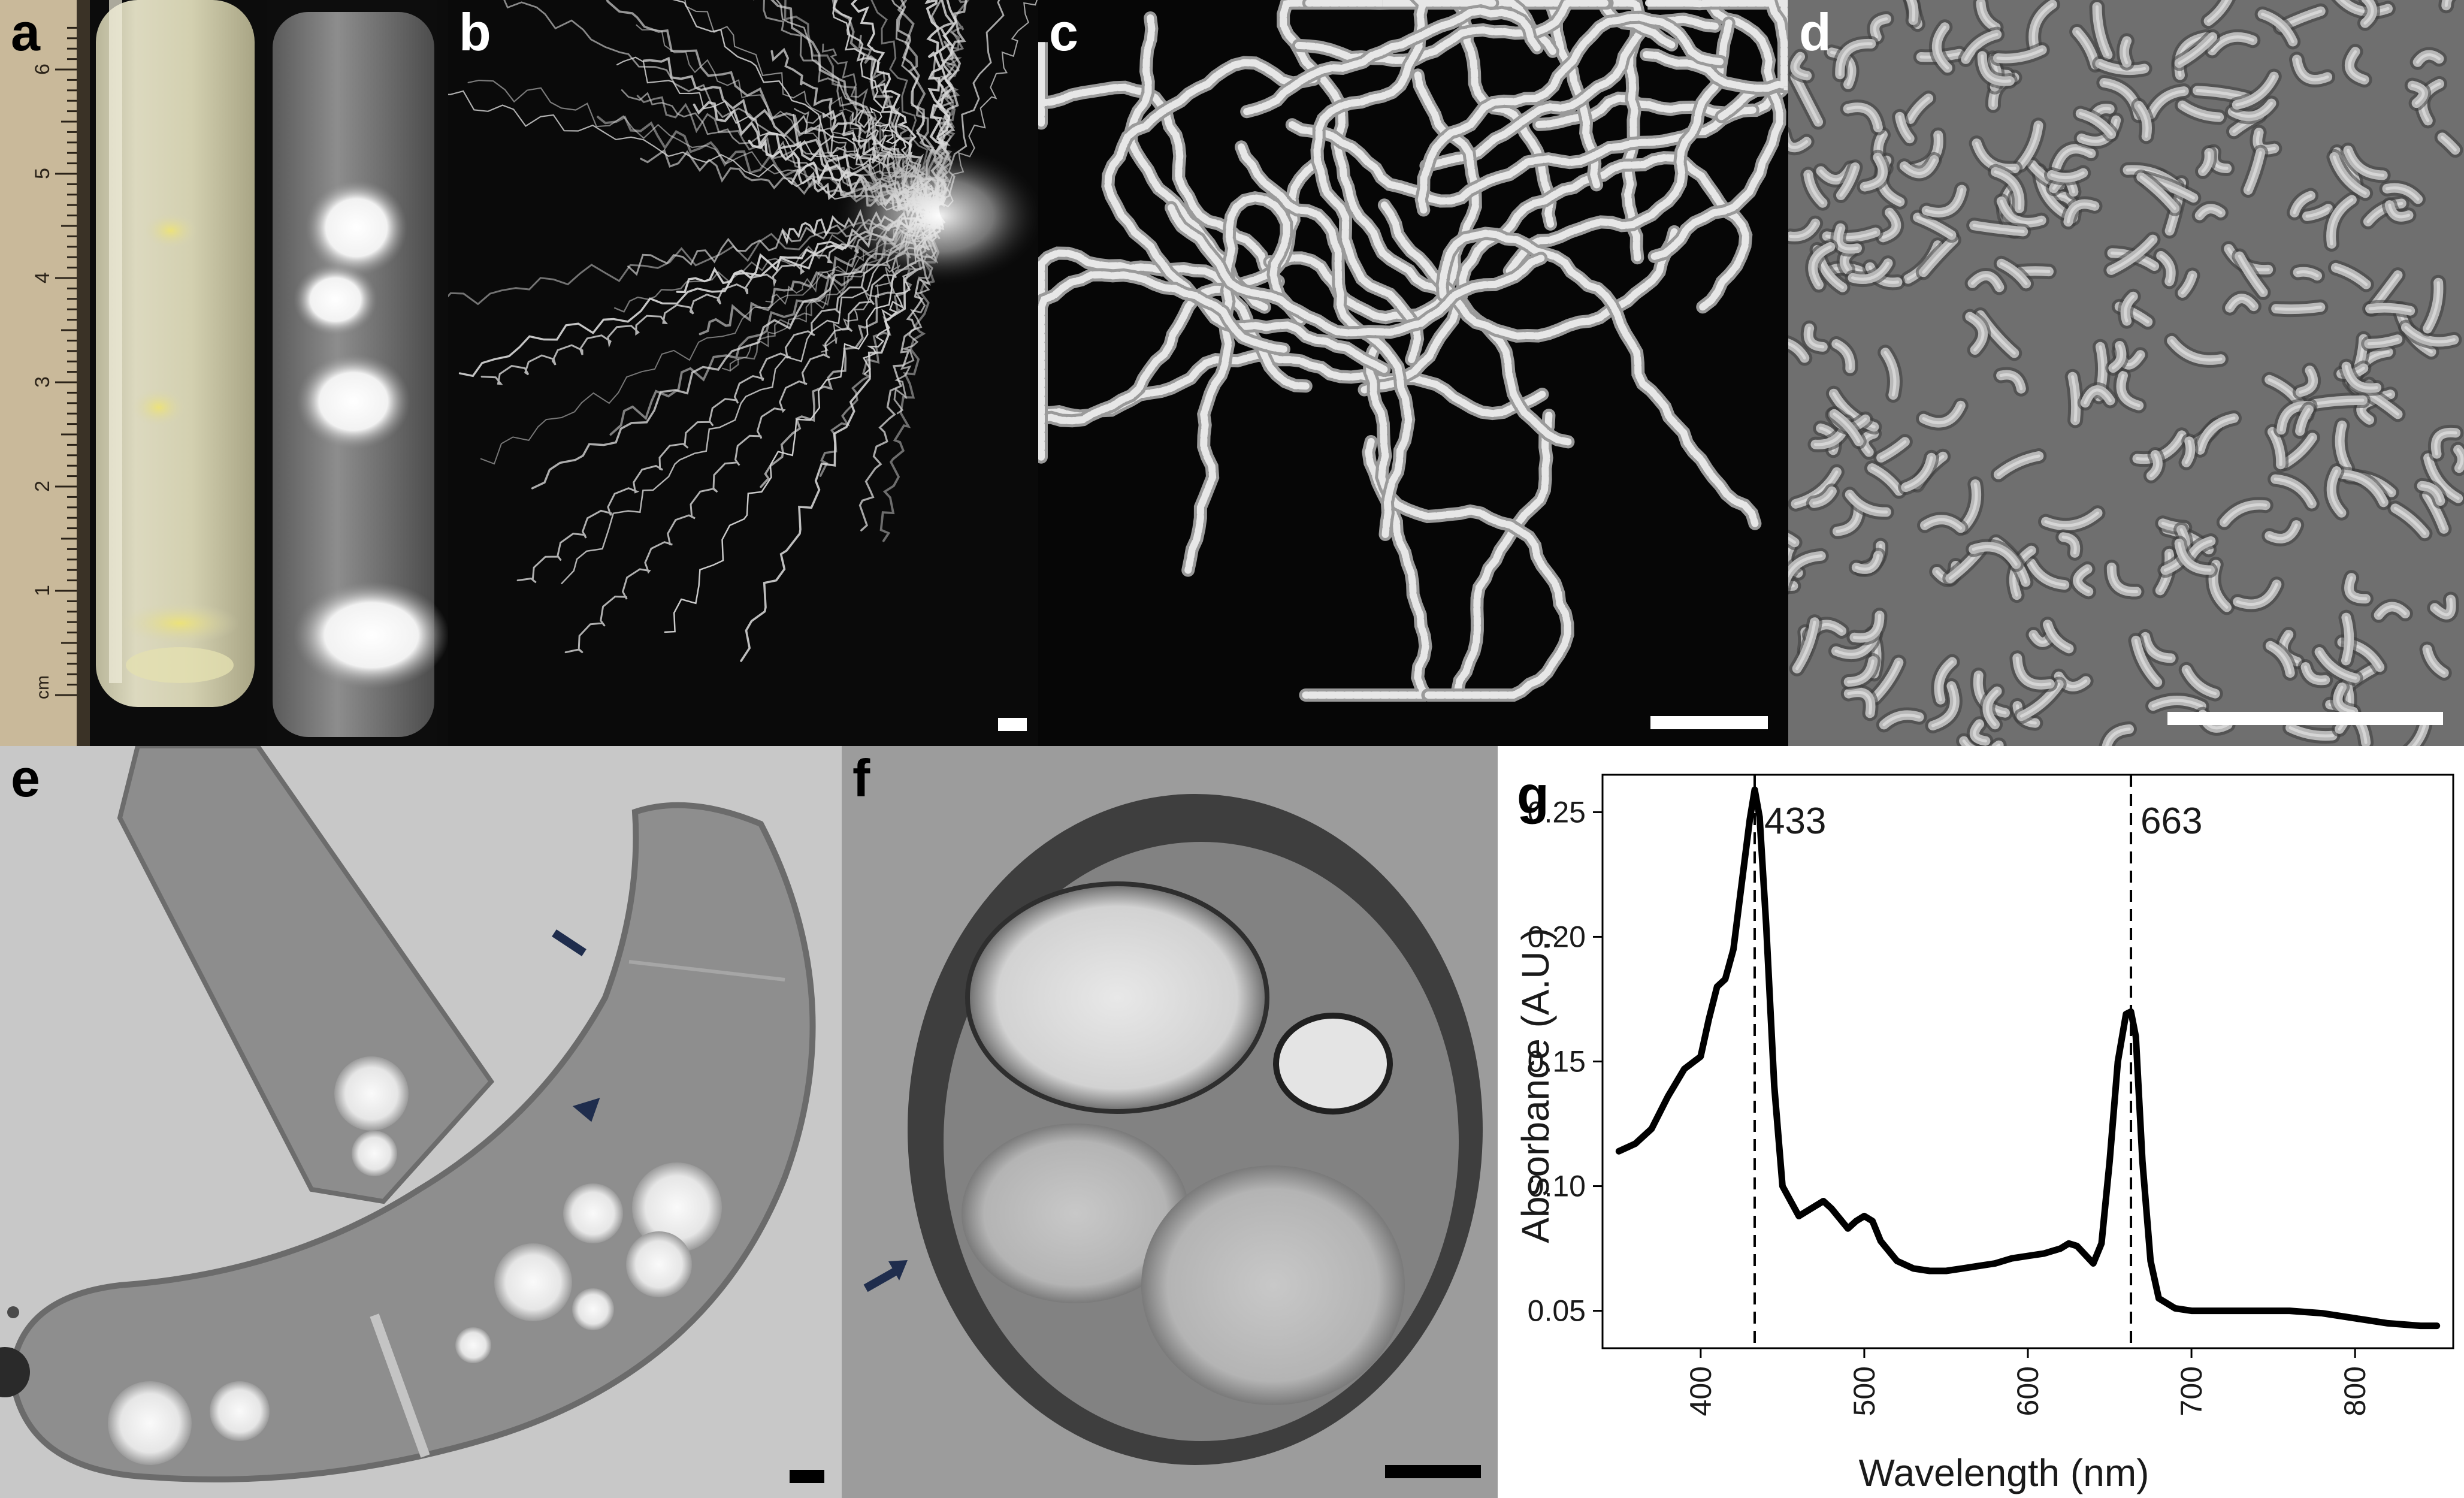  I want to click on y-axis-label: Absorbance (A.U.), so click(1535, 1085).